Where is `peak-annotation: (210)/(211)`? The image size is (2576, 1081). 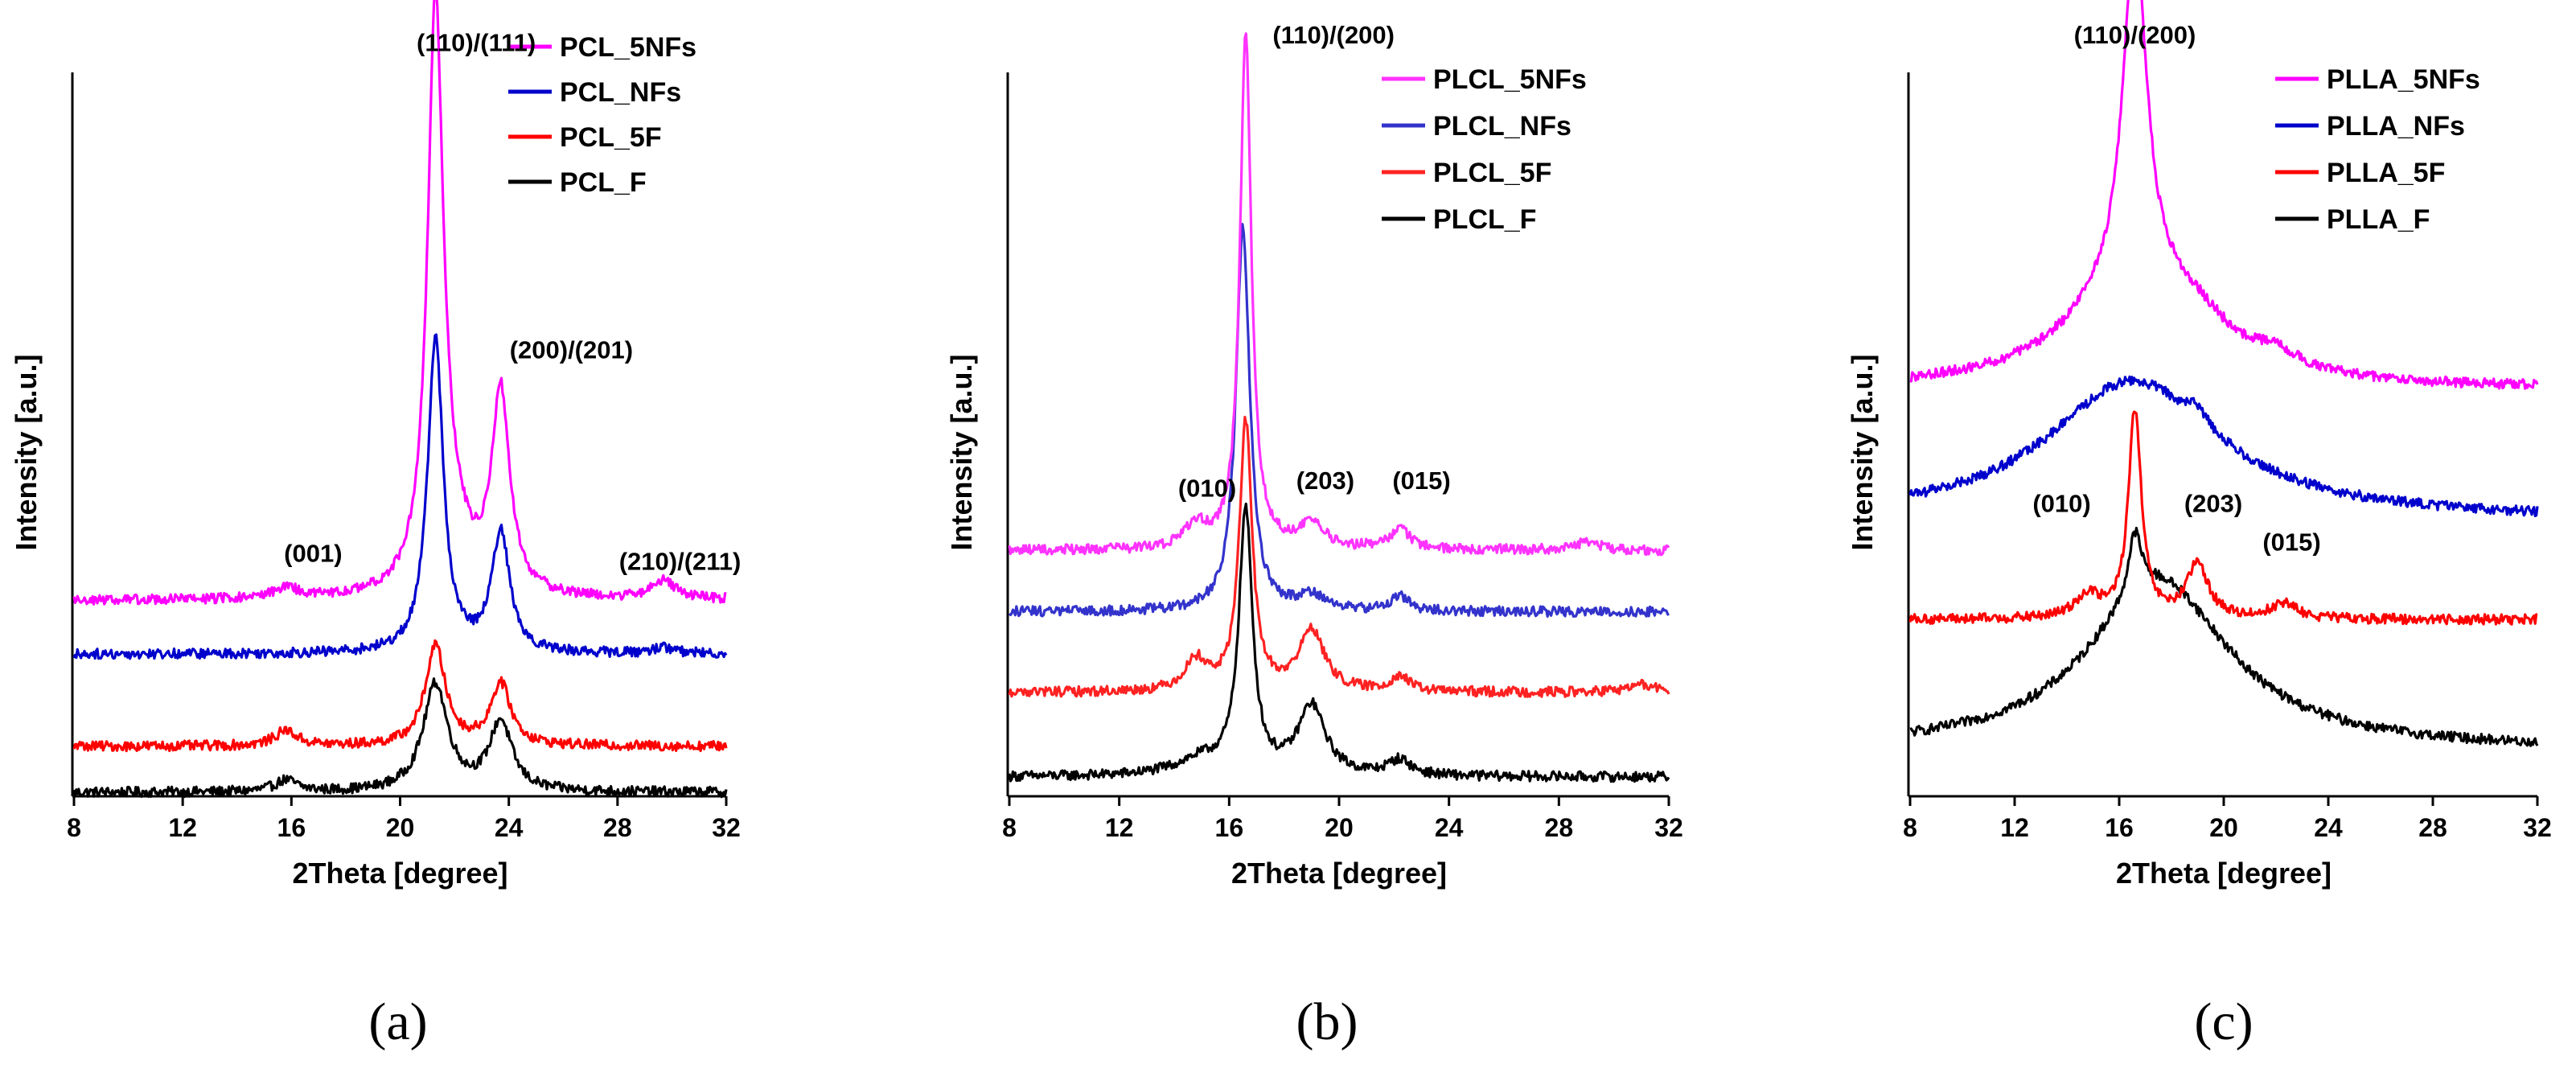
peak-annotation: (210)/(211) is located at coordinates (680, 561).